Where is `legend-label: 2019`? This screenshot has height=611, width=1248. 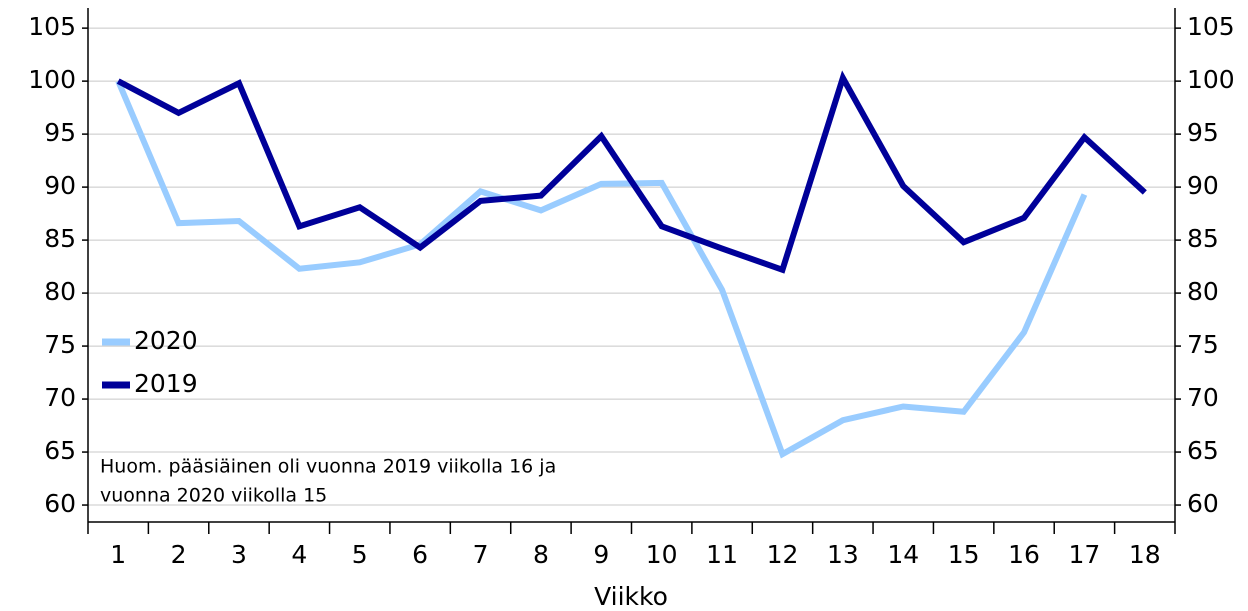
legend-label: 2019 is located at coordinates (166, 383).